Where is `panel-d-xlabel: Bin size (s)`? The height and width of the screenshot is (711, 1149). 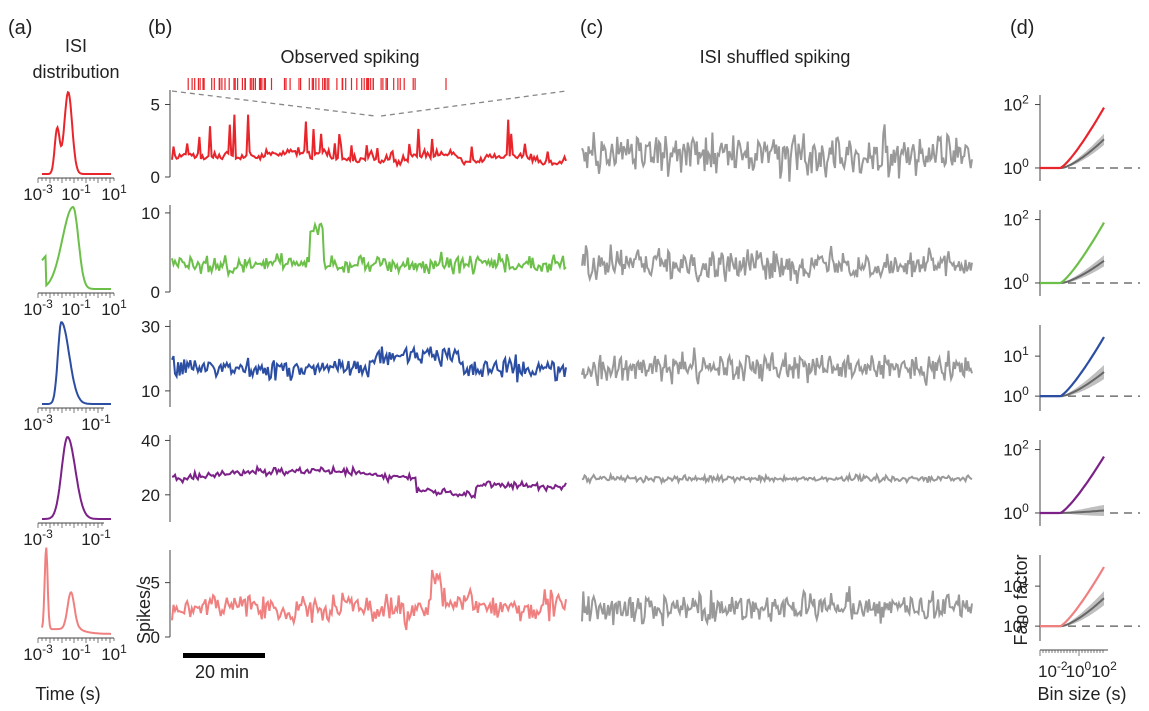
panel-d-xlabel: Bin size (s) is located at coordinates (1081, 694).